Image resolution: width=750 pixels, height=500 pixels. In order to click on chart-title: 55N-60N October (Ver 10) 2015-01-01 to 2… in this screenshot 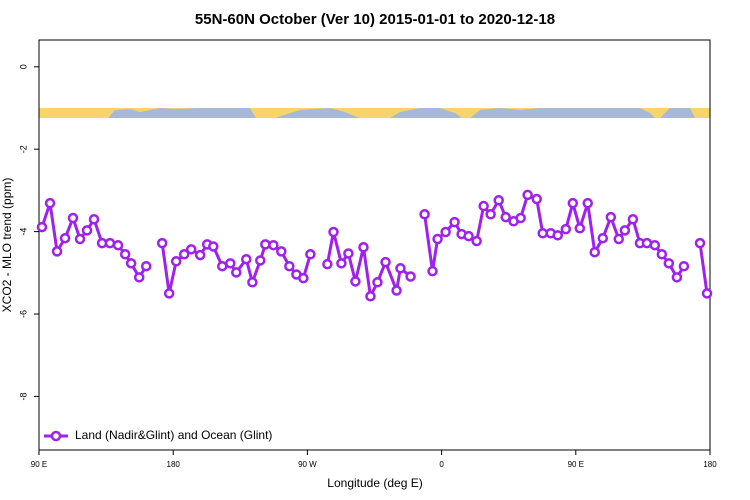, I will do `click(375, 19)`.